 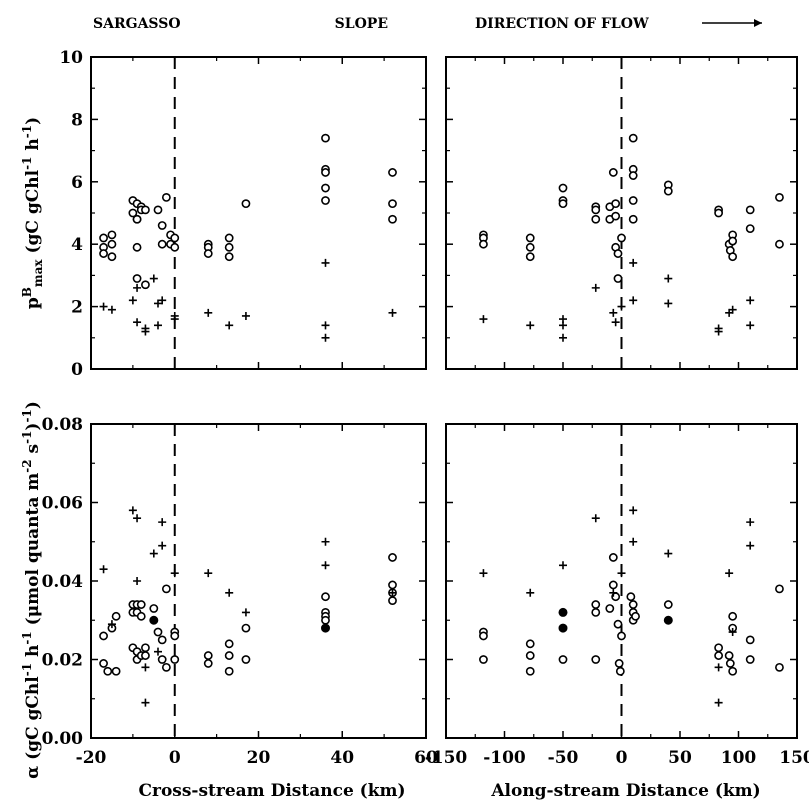 I want to click on y-tick-label: 10, so click(x=71, y=58).